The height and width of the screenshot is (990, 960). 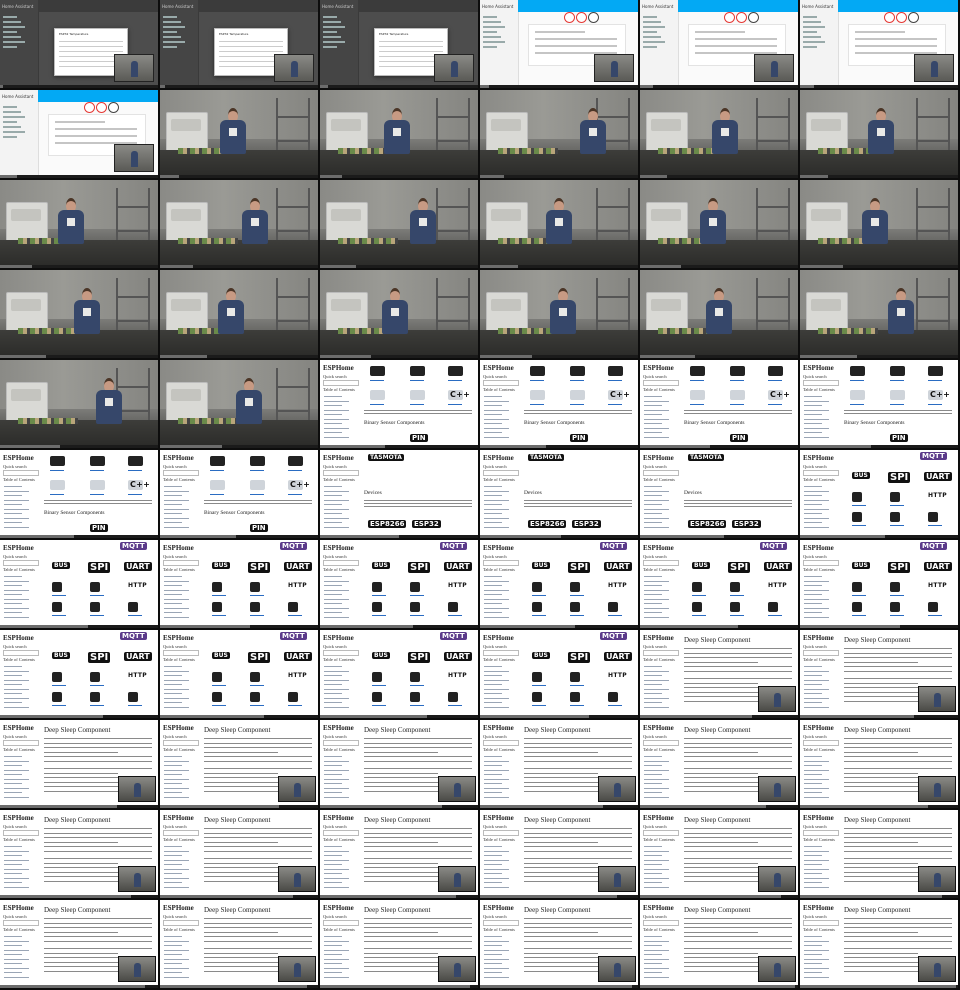 What do you see at coordinates (499, 44) in the screenshot?
I see `ha-sidebar` at bounding box center [499, 44].